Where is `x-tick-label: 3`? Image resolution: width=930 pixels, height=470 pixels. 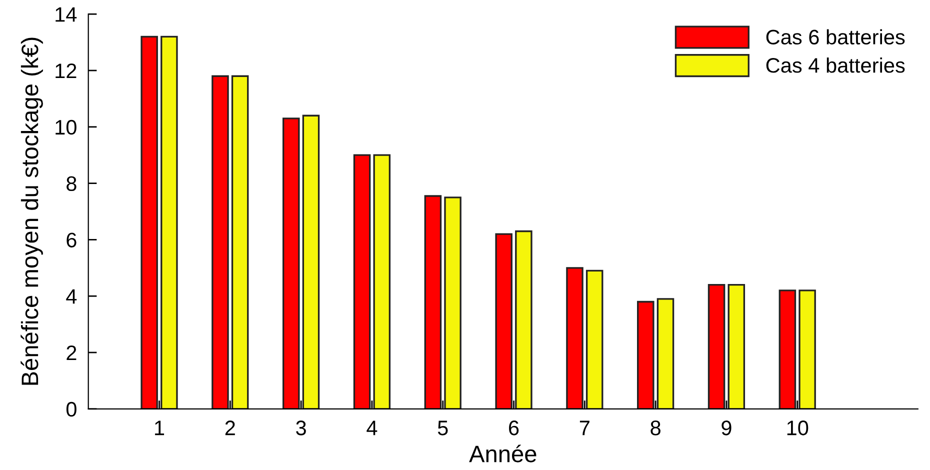 x-tick-label: 3 is located at coordinates (301, 428).